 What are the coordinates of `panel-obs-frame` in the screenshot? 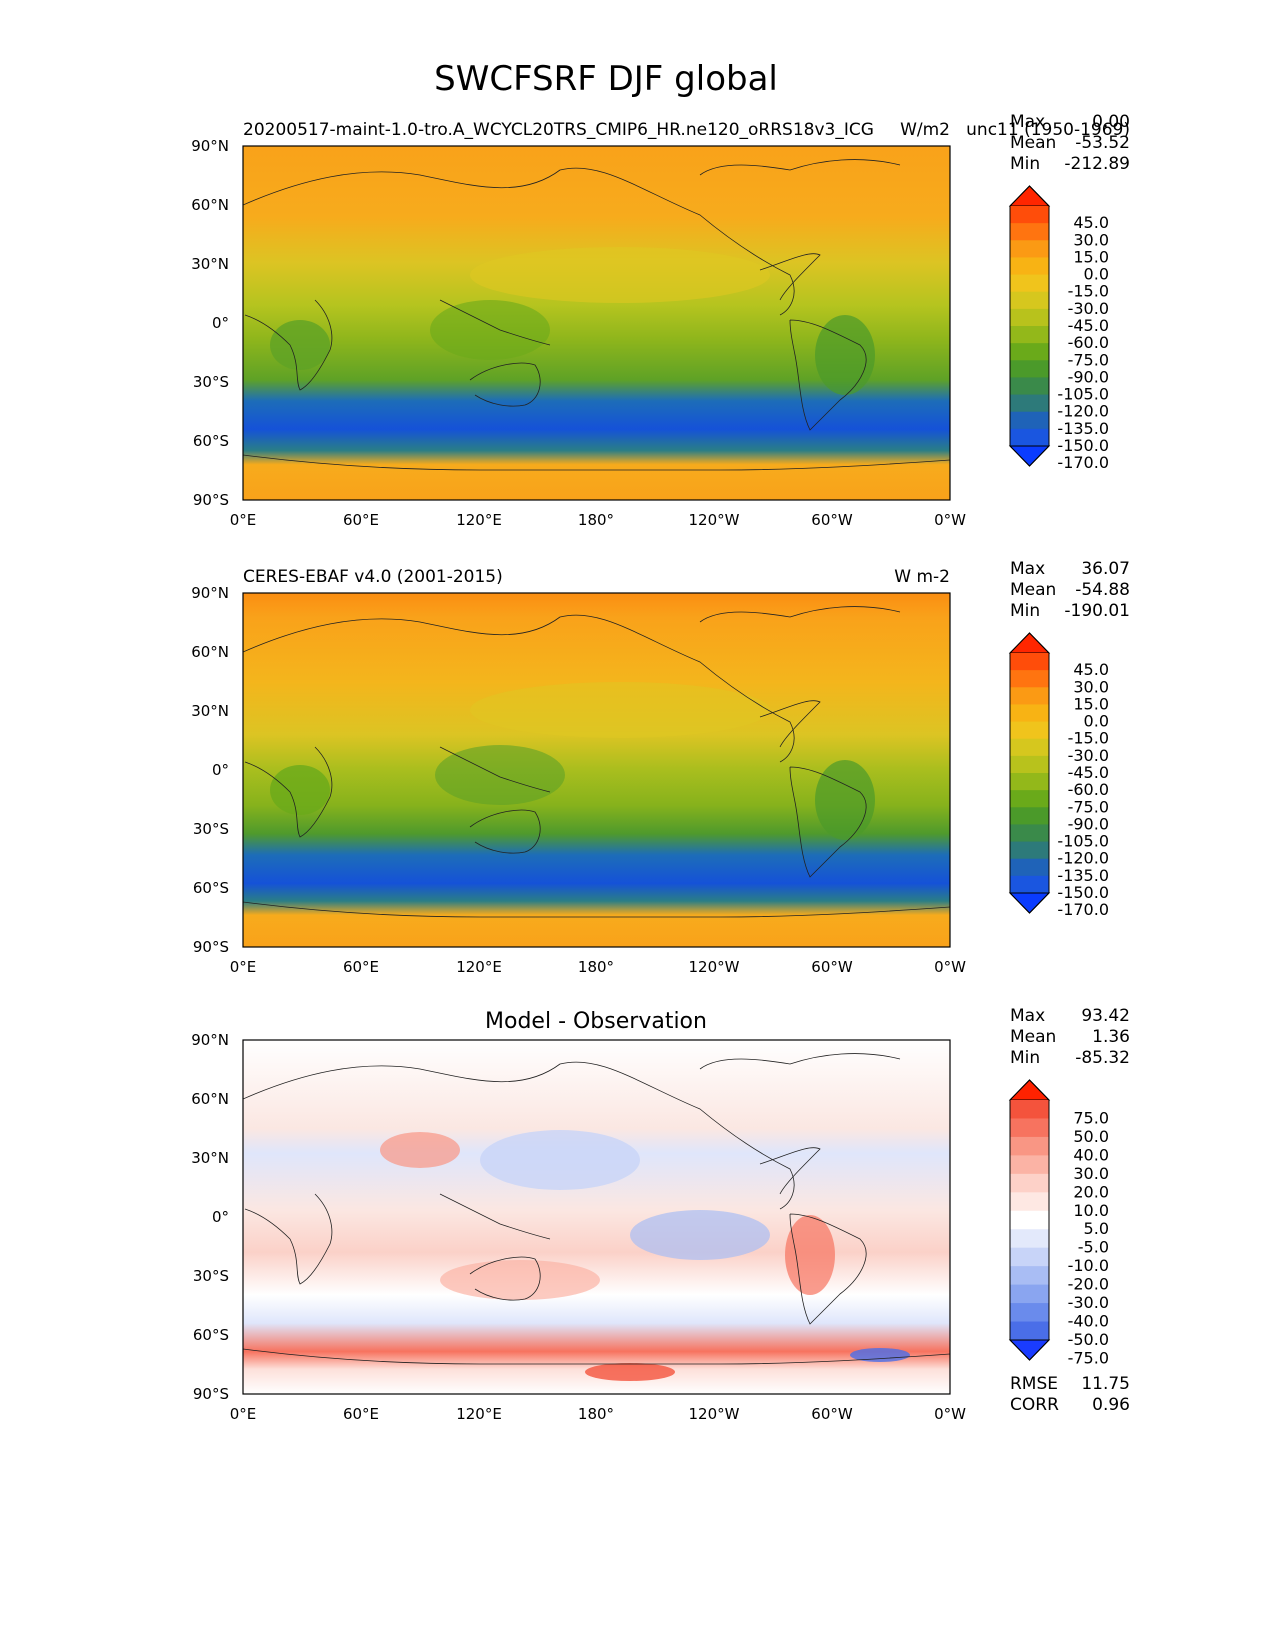 It's located at (596, 770).